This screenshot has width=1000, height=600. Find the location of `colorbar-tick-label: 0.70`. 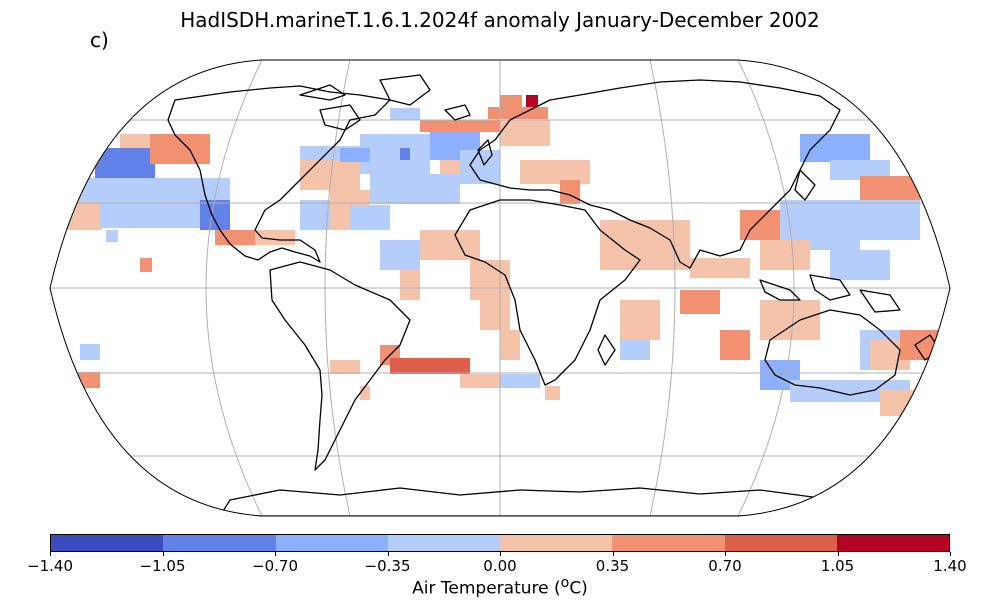

colorbar-tick-label: 0.70 is located at coordinates (725, 563).